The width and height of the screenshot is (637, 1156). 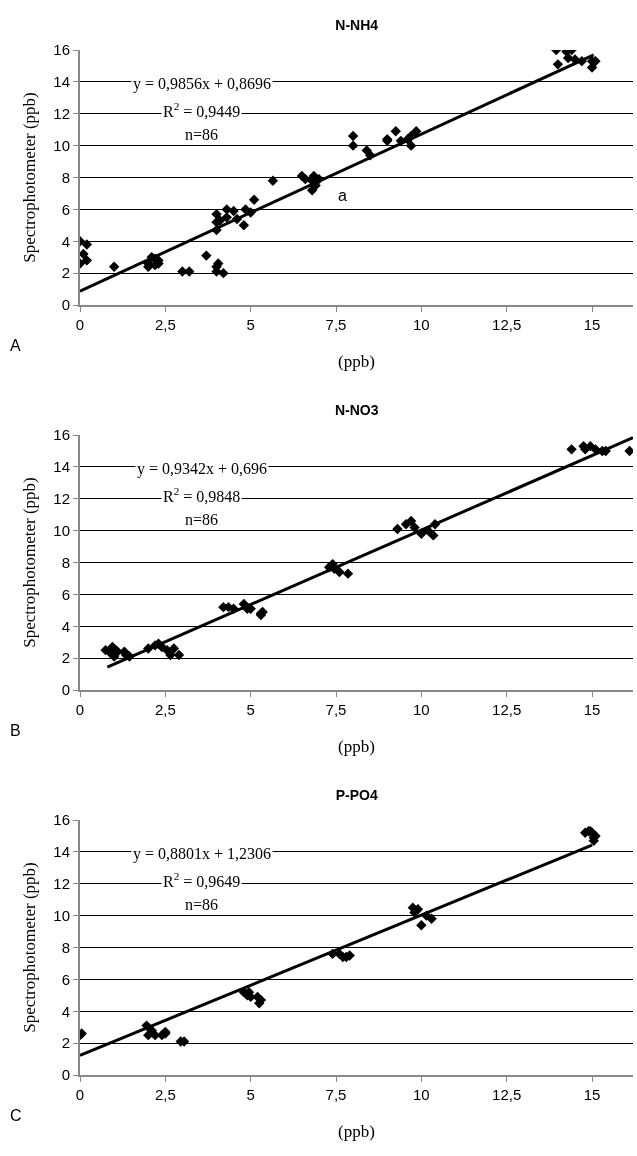 I want to click on chart-title: N-NH4, so click(x=357, y=24).